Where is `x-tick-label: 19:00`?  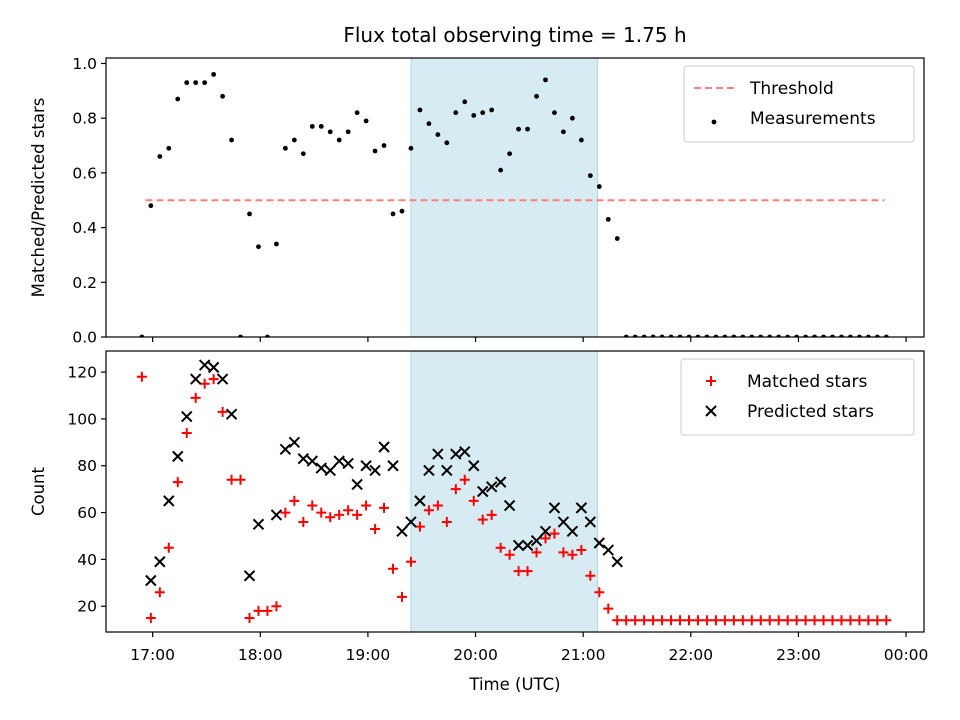
x-tick-label: 19:00 is located at coordinates (368, 655).